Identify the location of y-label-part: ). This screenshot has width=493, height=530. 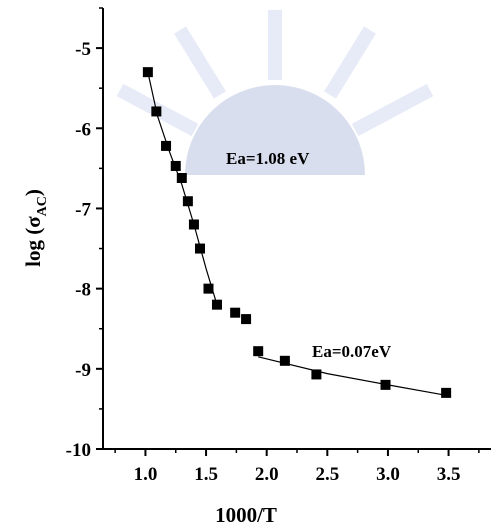
(33, 192).